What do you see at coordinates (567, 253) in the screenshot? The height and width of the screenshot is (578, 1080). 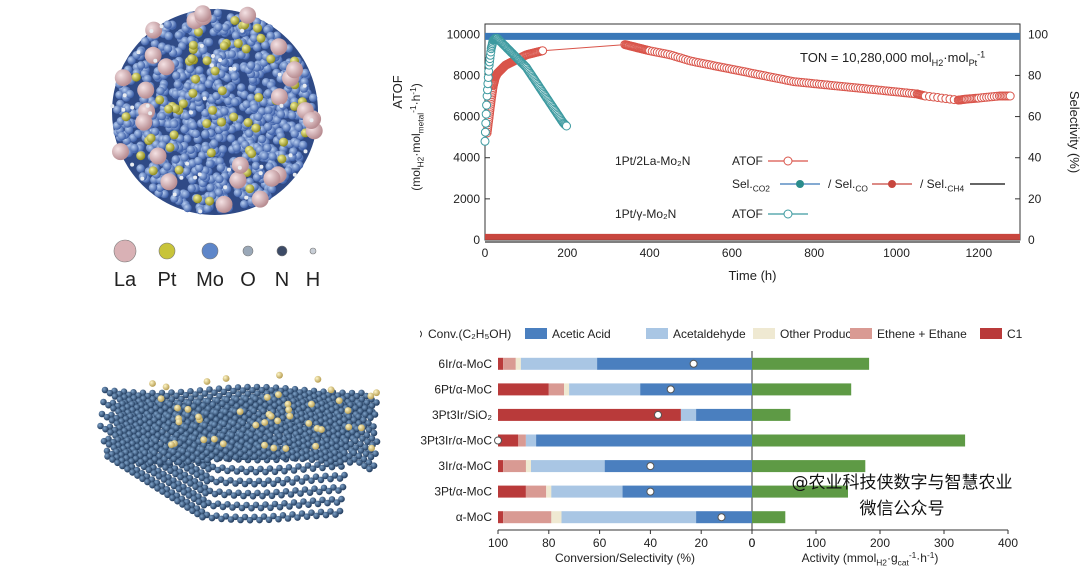 I see `x-tick-label: 200` at bounding box center [567, 253].